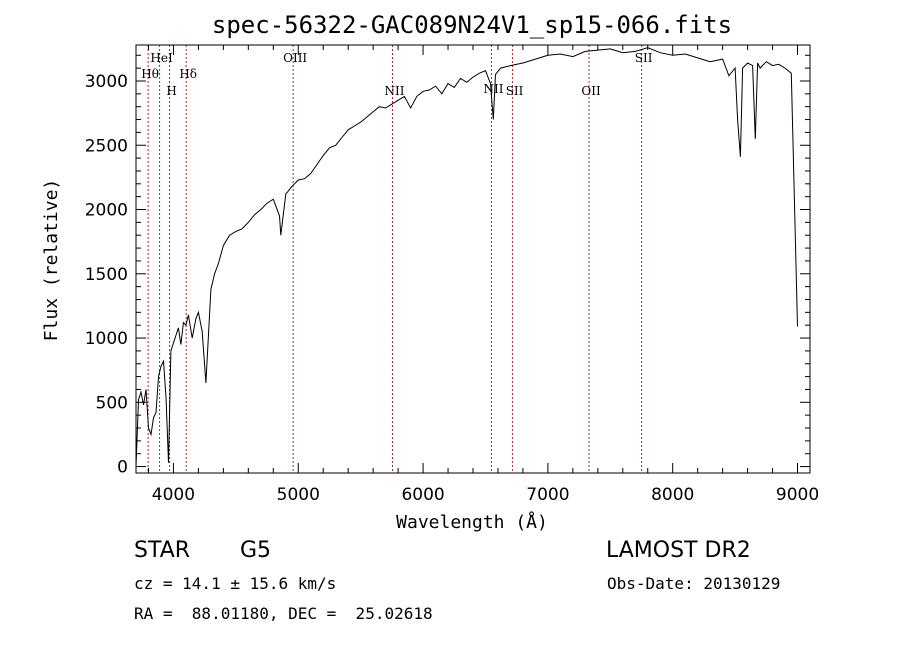 This screenshot has width=900, height=649. I want to click on chart-title: spec-56322-GAC089N24V1_sp15-066.fits, so click(472, 25).